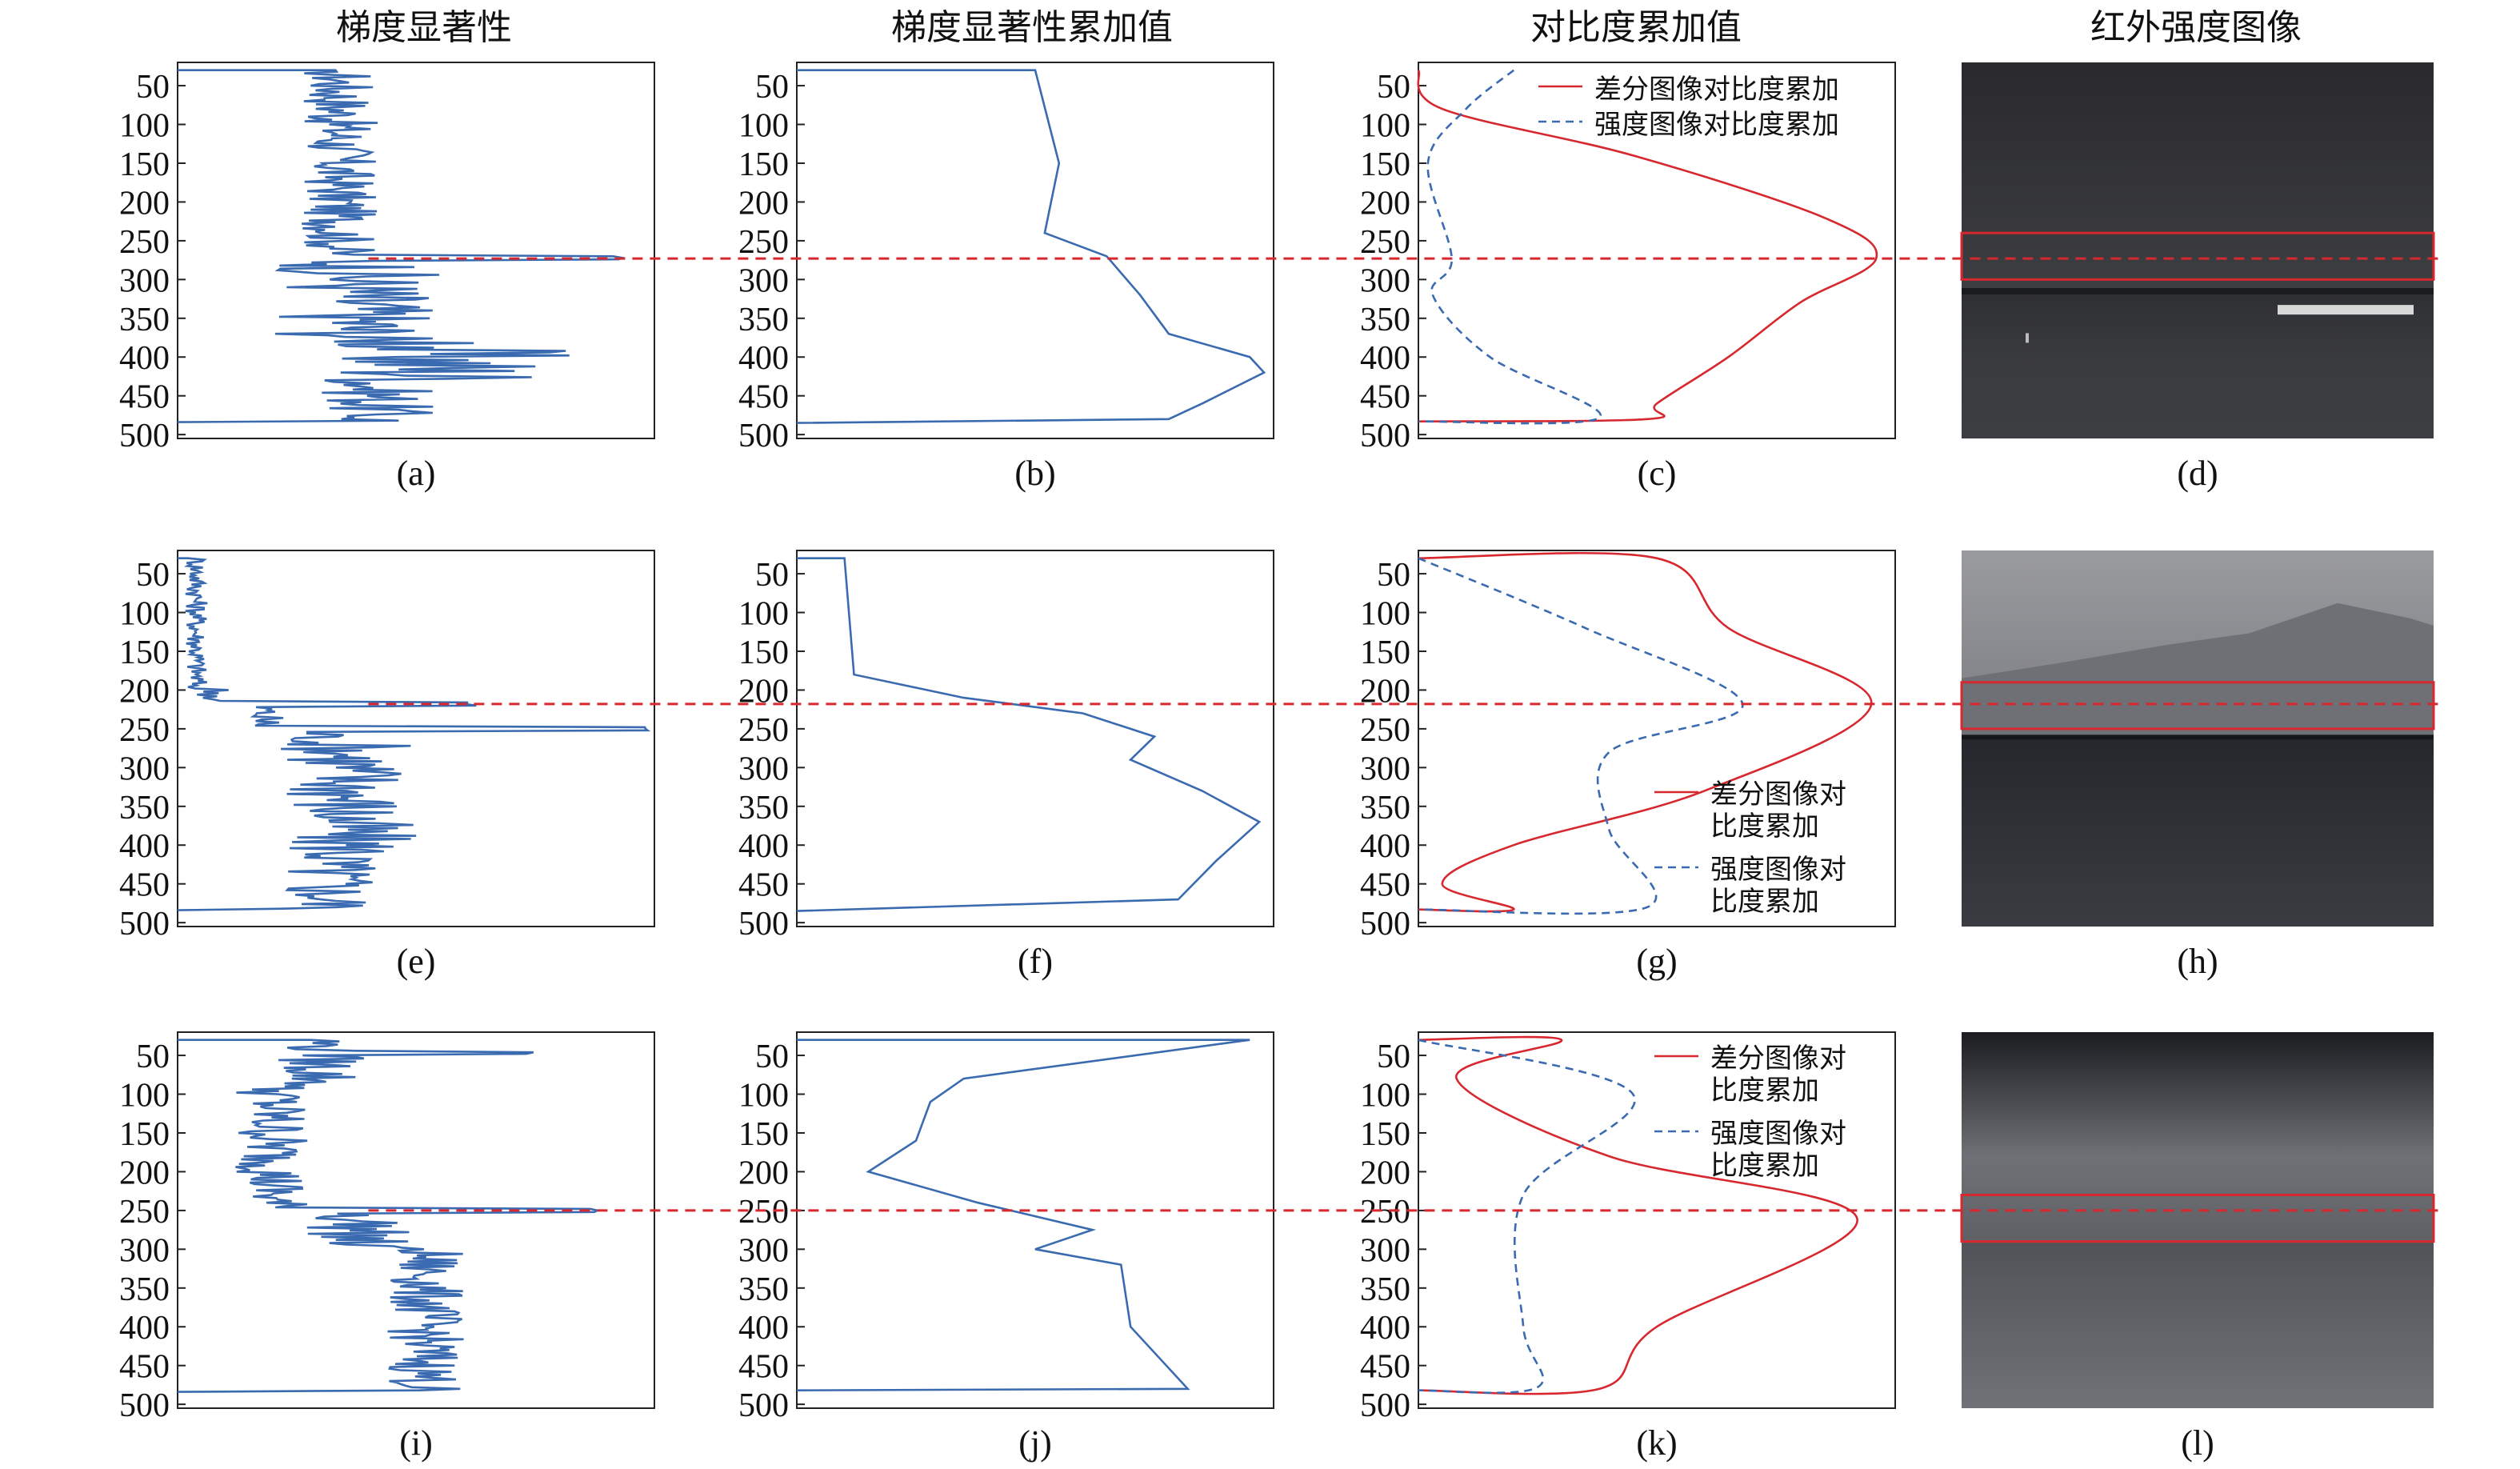  Describe the element at coordinates (416, 1443) in the screenshot. I see `panel-label-i: (i)` at that location.